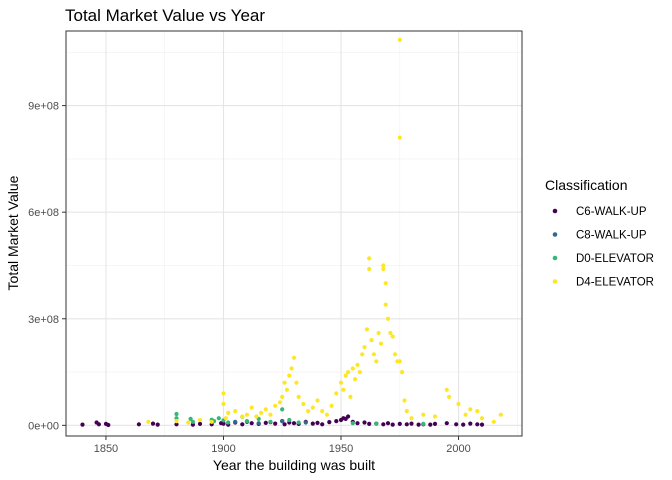 The image size is (672, 480). Describe the element at coordinates (43, 213) in the screenshot. I see `y-tick-label: 6e+08` at that location.